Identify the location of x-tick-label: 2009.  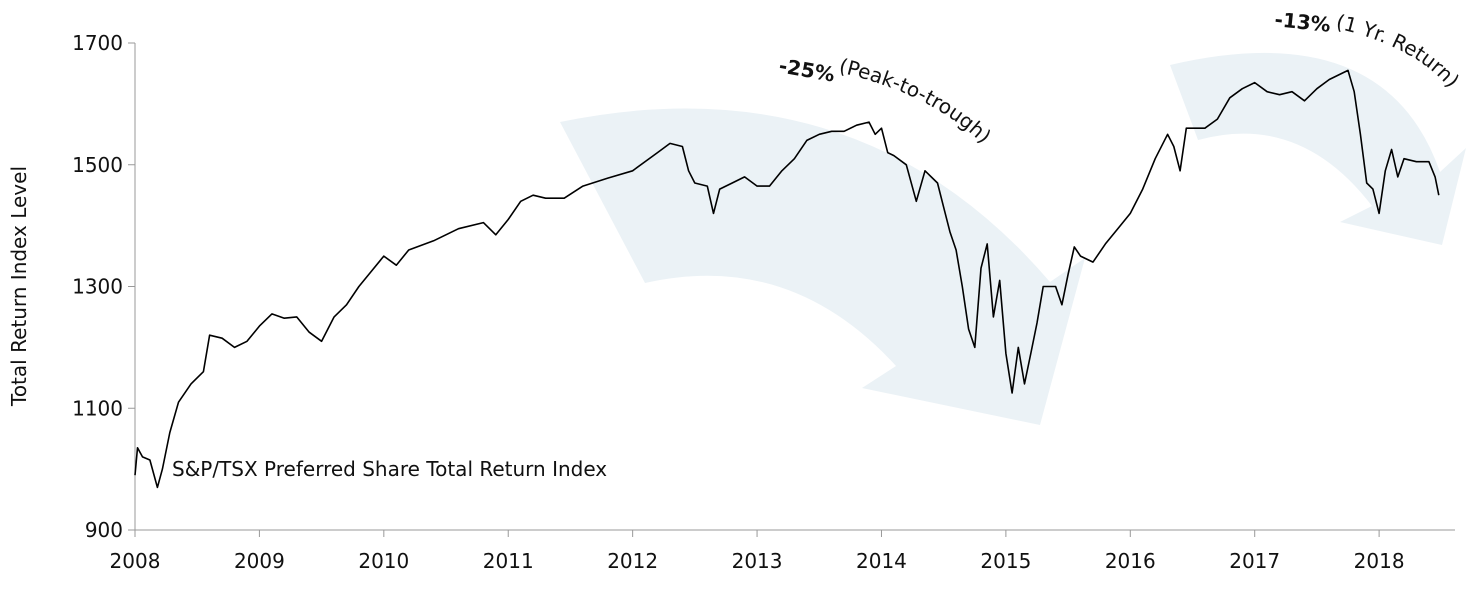
(259, 561).